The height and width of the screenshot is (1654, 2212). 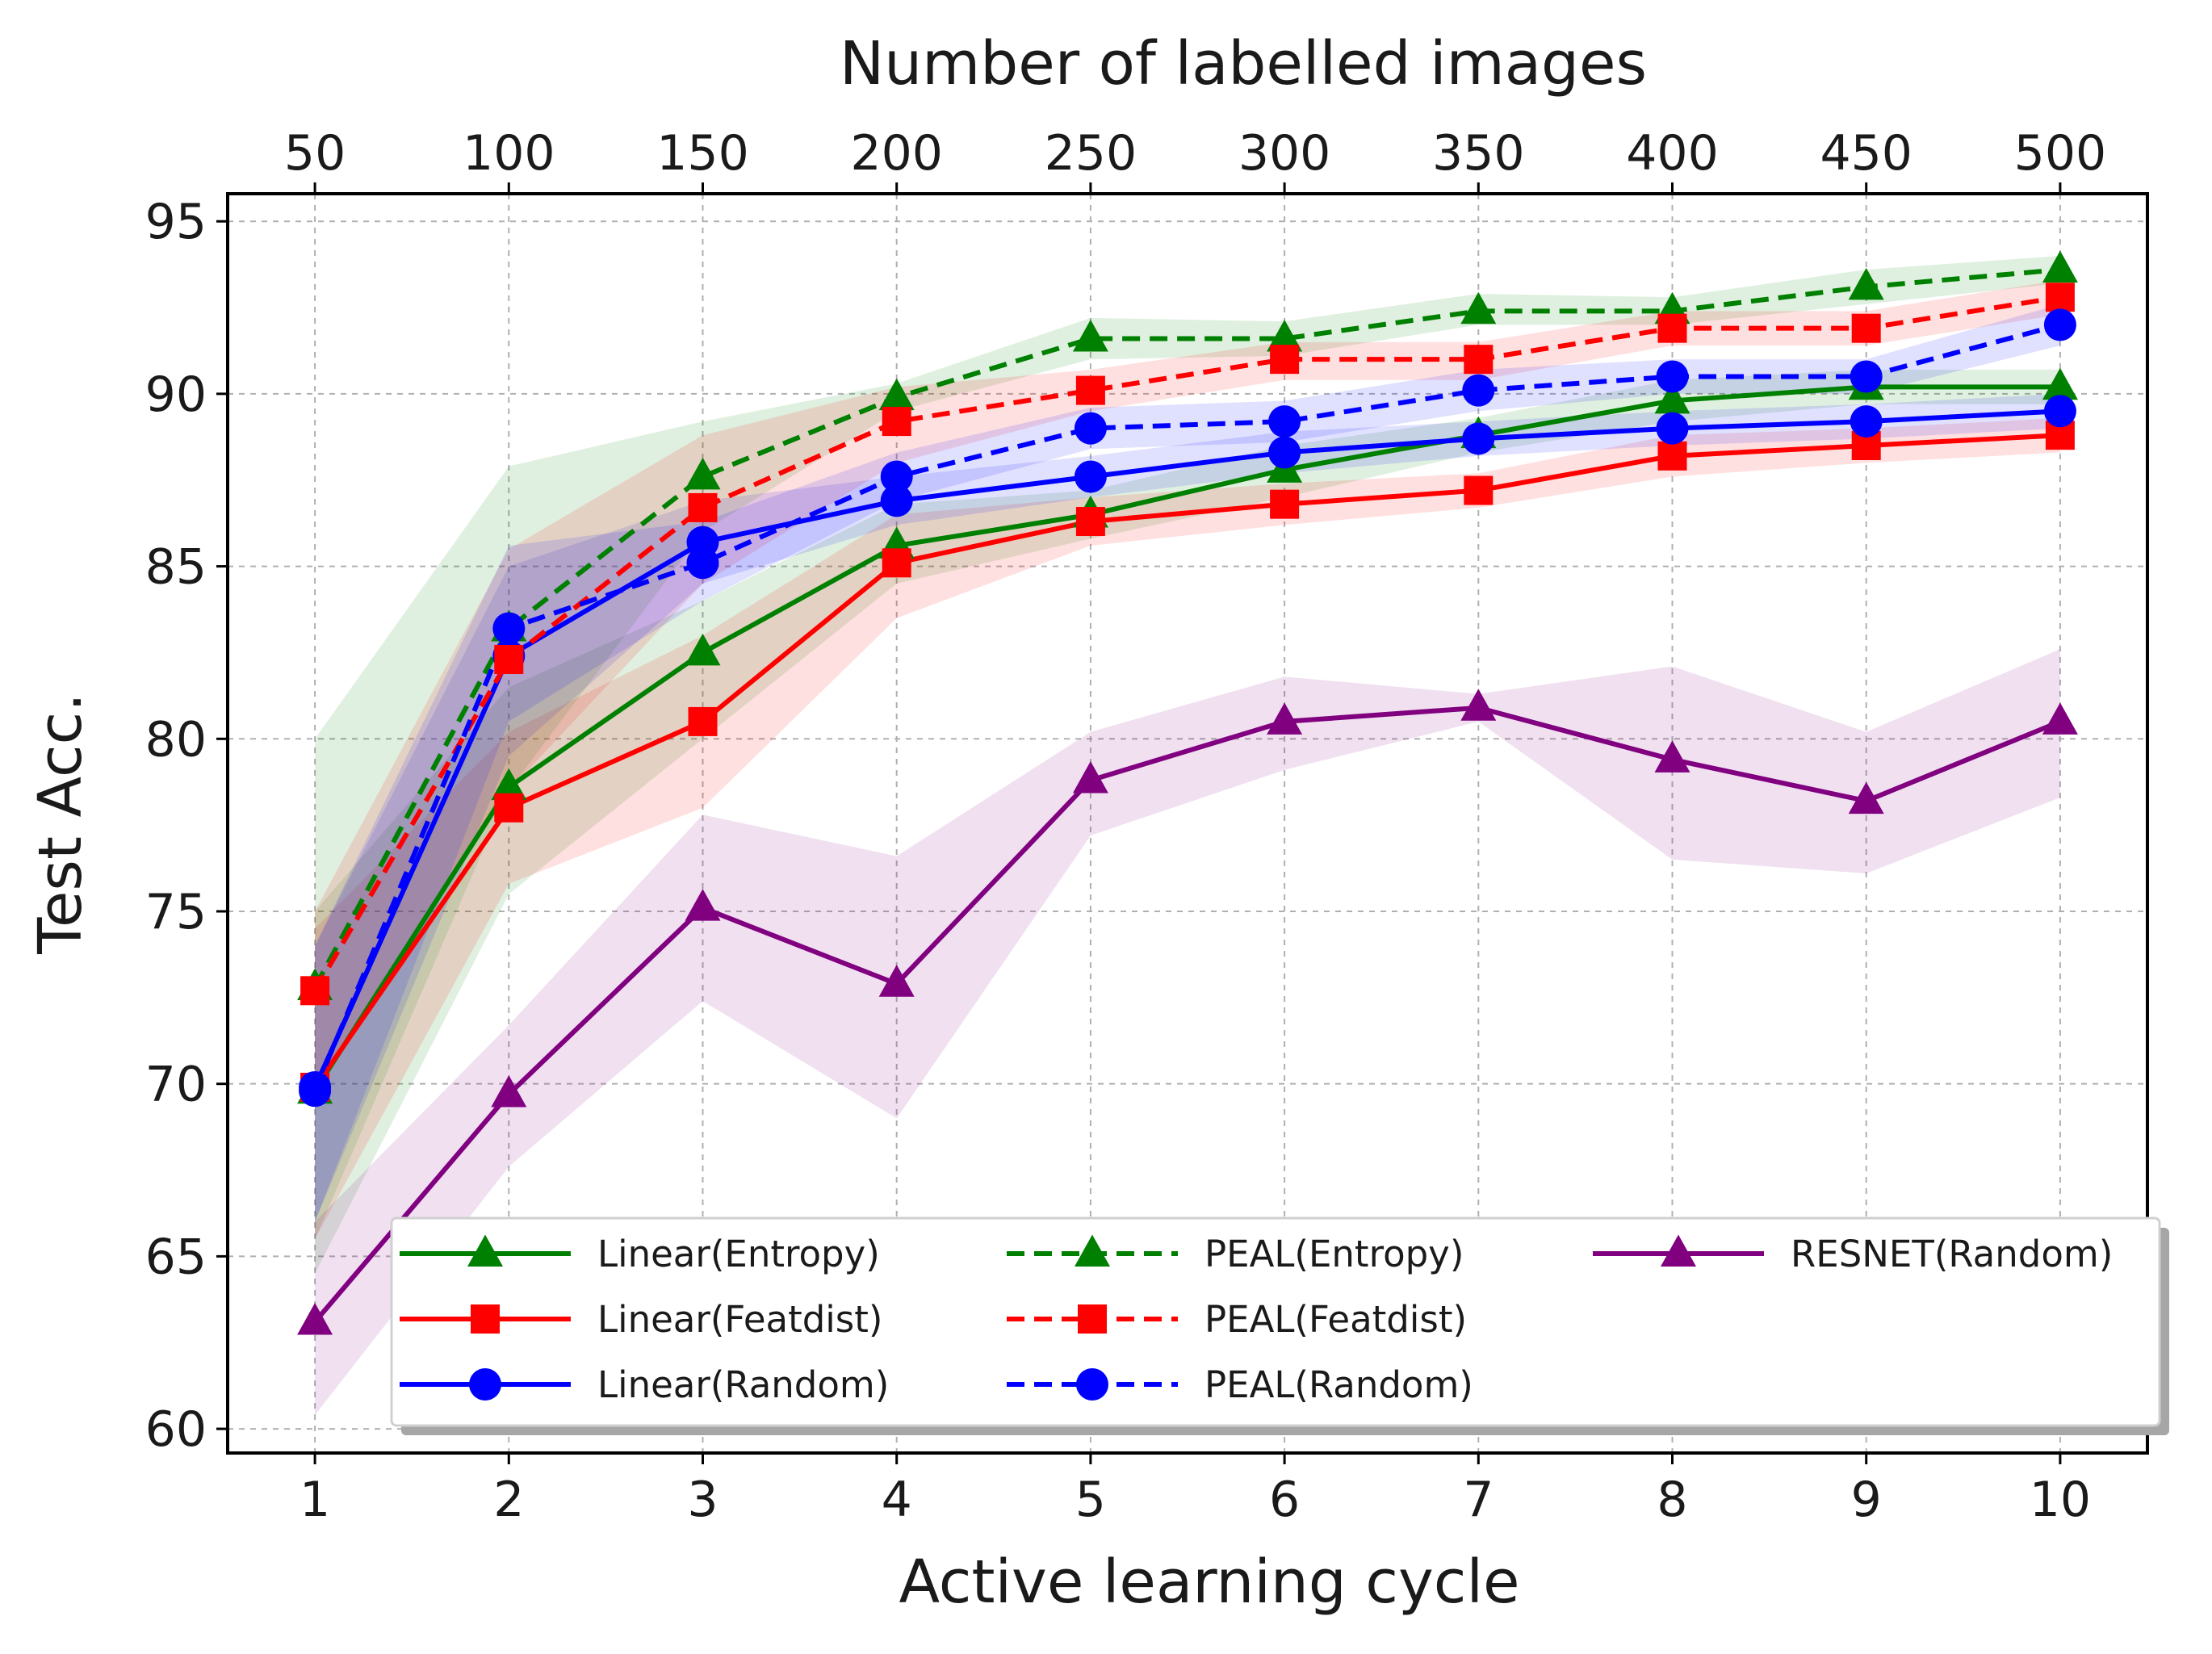 I want to click on top-tick-label: 300, so click(x=1284, y=153).